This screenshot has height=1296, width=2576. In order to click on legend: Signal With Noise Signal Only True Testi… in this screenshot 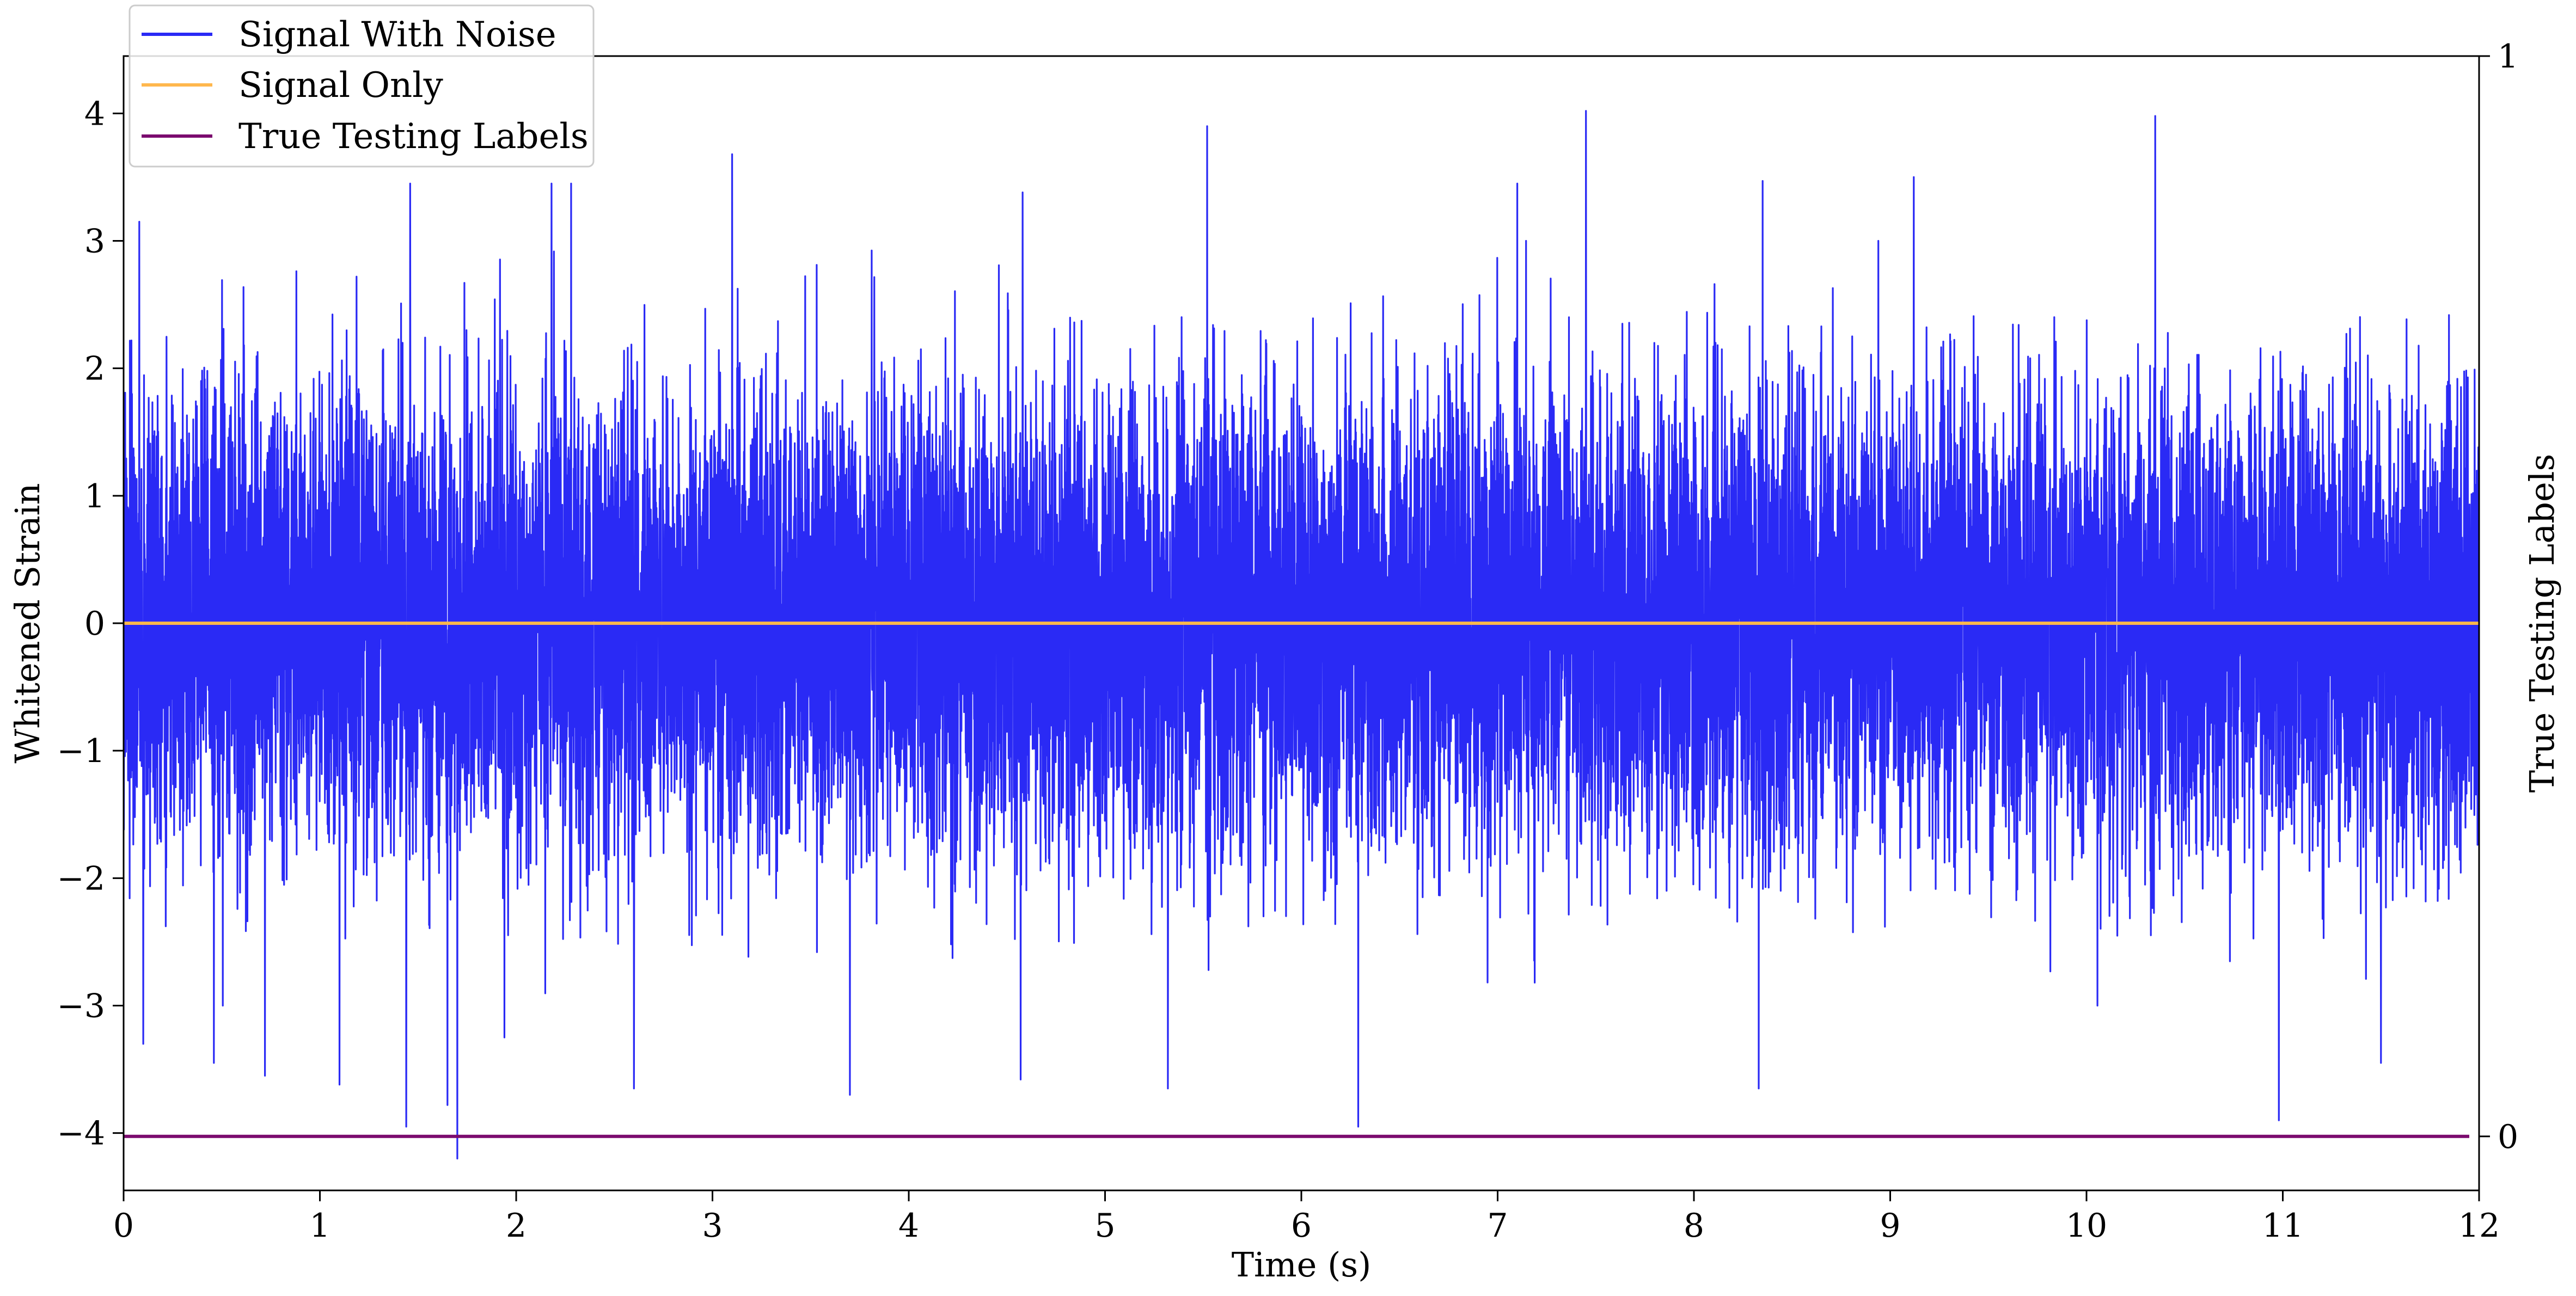, I will do `click(362, 86)`.